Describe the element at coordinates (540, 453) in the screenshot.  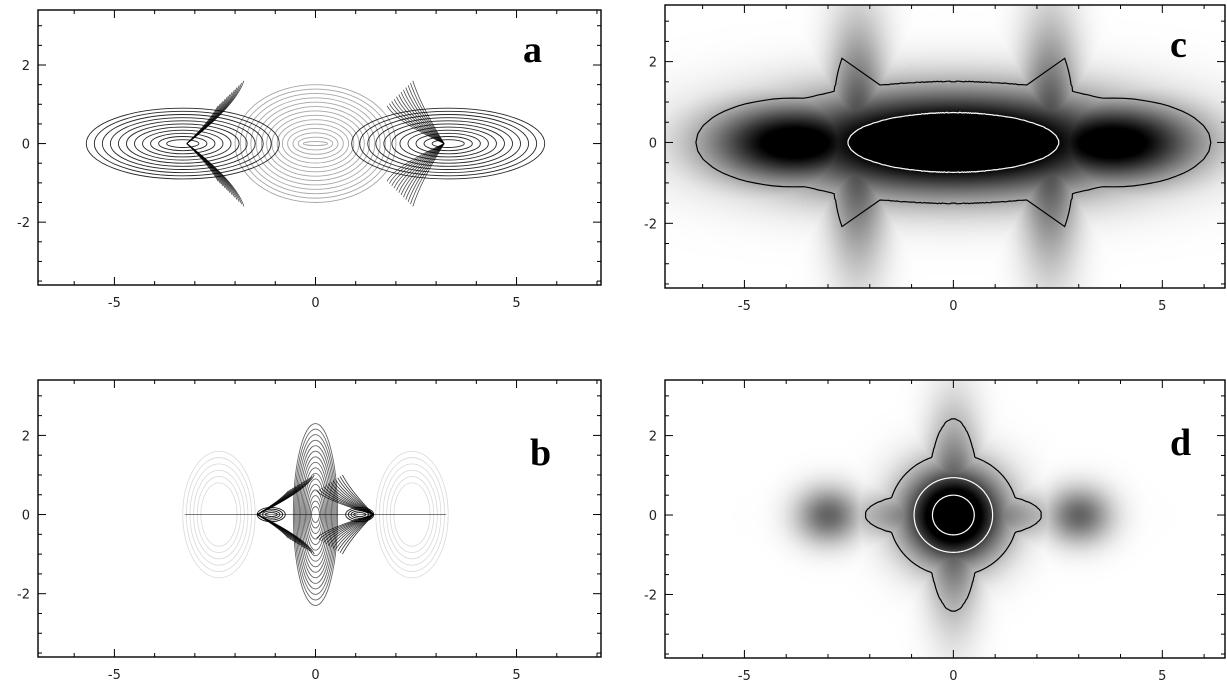
I see `panel-label: b` at that location.